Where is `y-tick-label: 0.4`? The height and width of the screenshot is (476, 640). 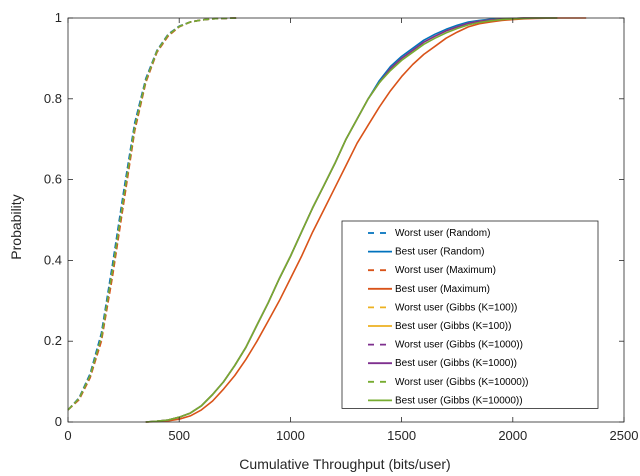
y-tick-label: 0.4 is located at coordinates (53, 259).